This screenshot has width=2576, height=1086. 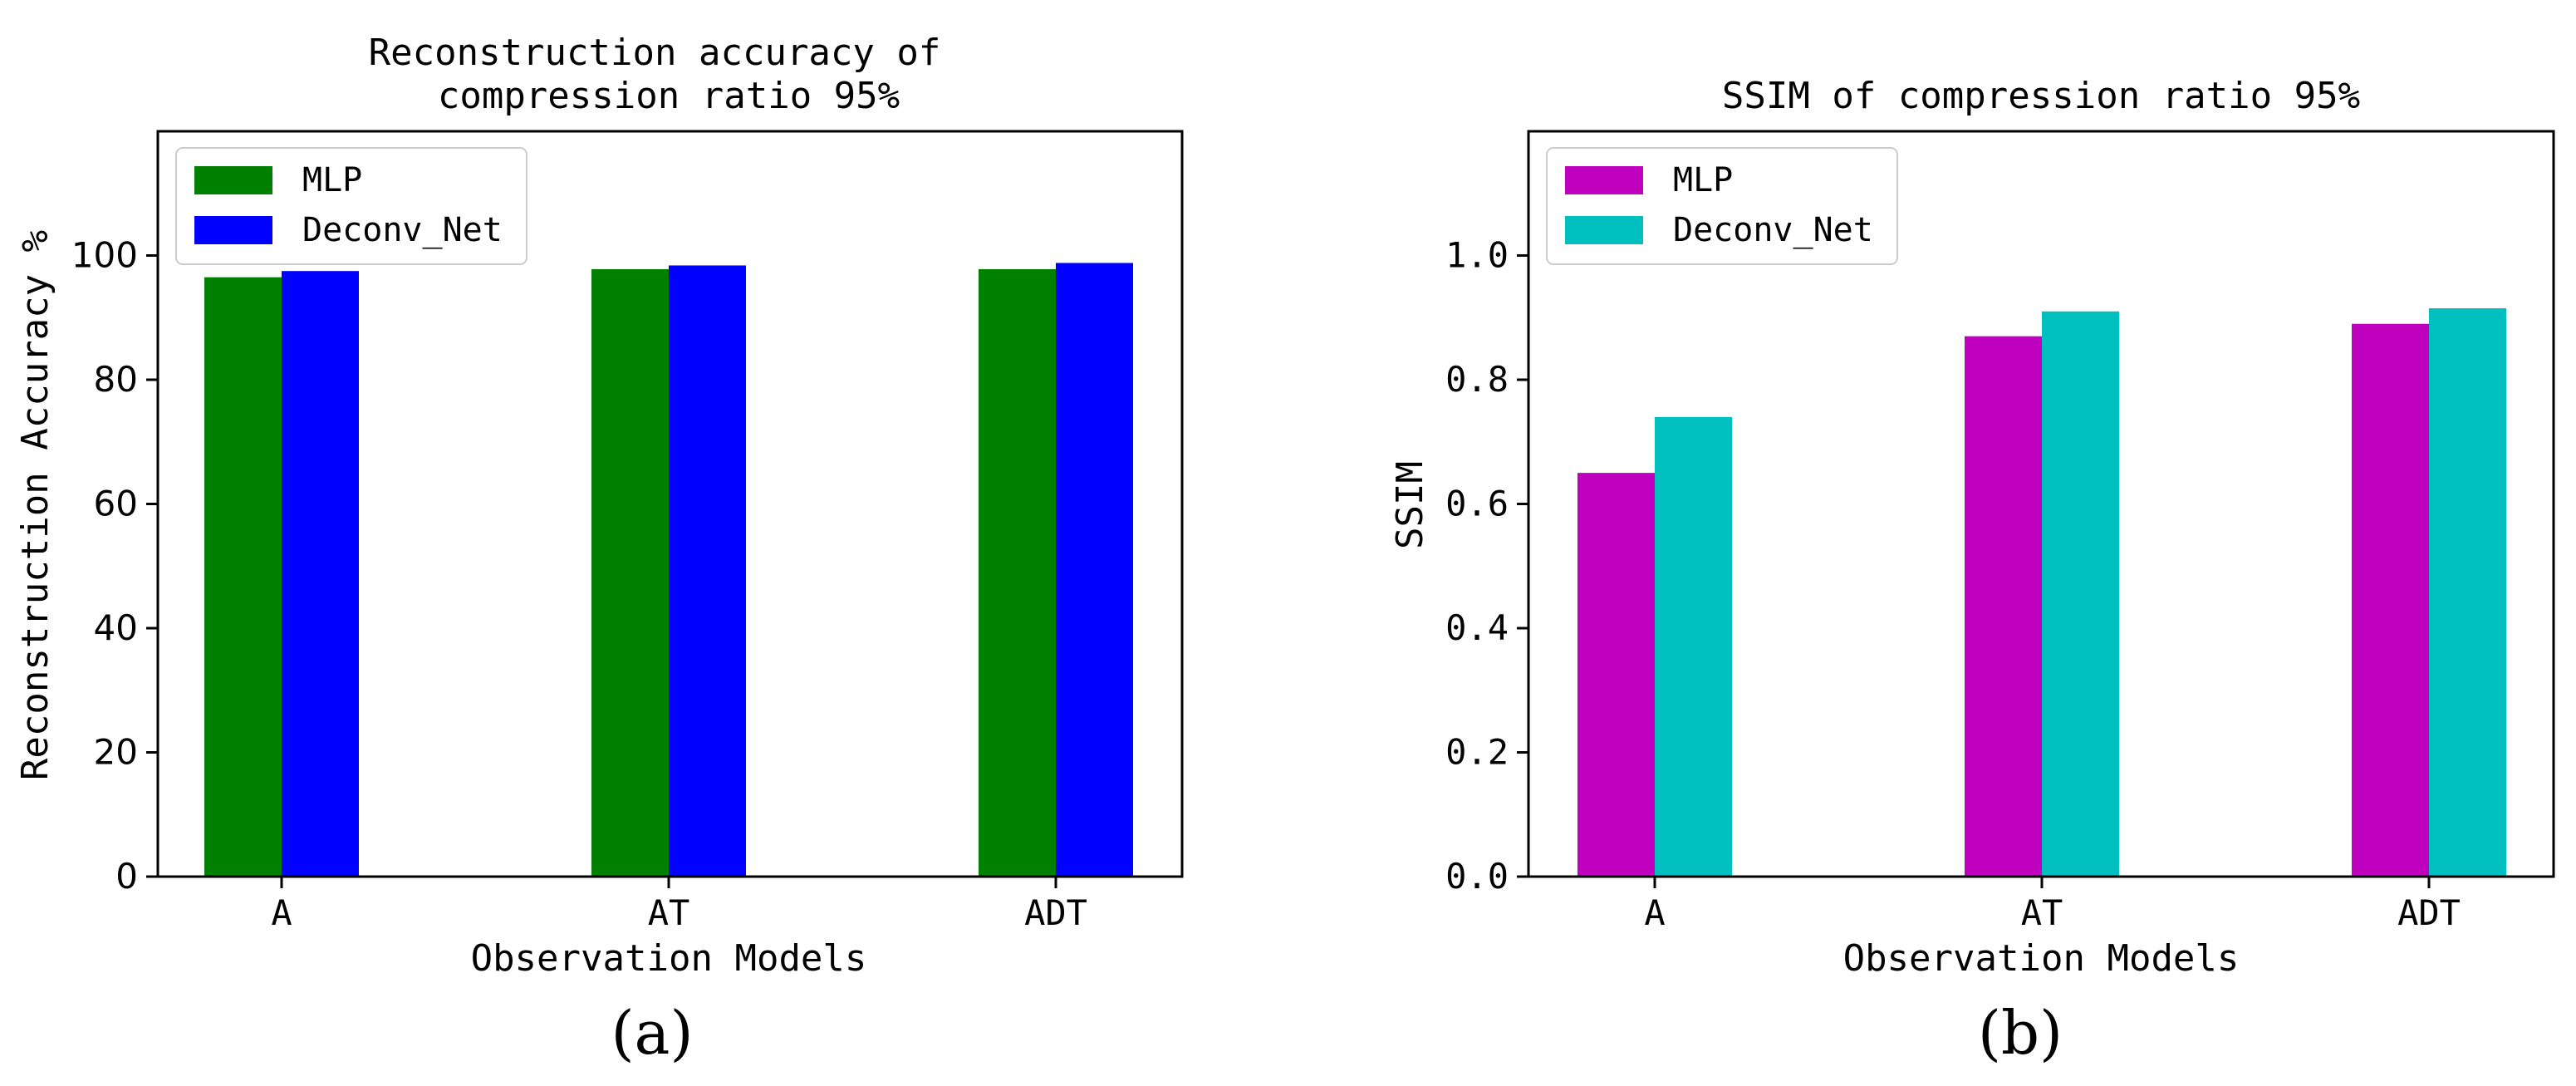 I want to click on y-tick-label: 80, so click(x=116, y=379).